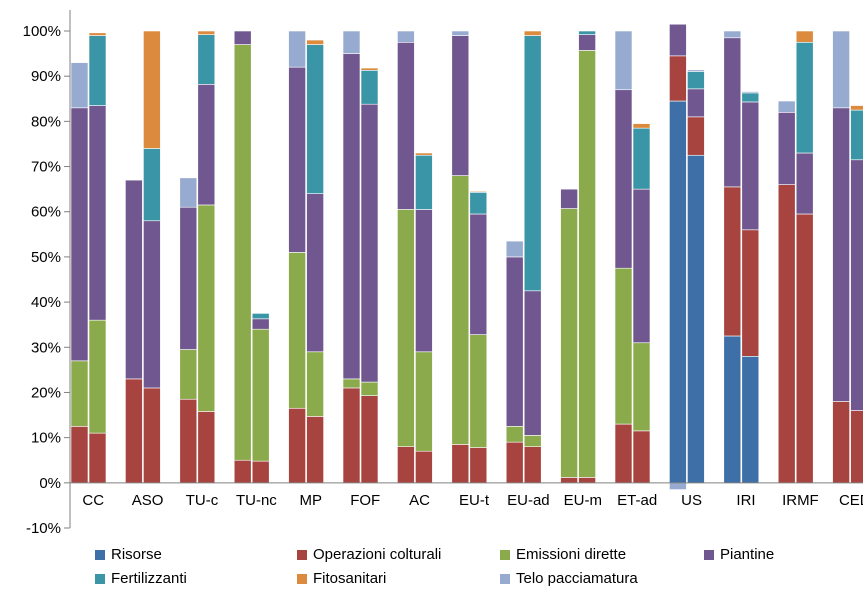 This screenshot has width=863, height=596. Describe the element at coordinates (691, 500) in the screenshot. I see `x-category-label: US` at that location.